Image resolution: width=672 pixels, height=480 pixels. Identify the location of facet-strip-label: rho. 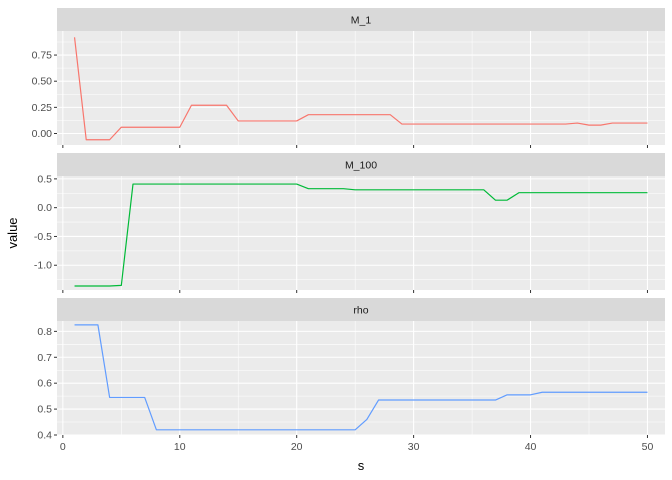
(360, 311).